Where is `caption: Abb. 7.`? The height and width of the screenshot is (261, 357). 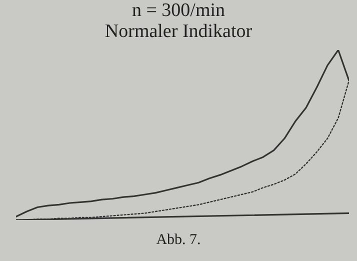 caption: Abb. 7. is located at coordinates (178, 240).